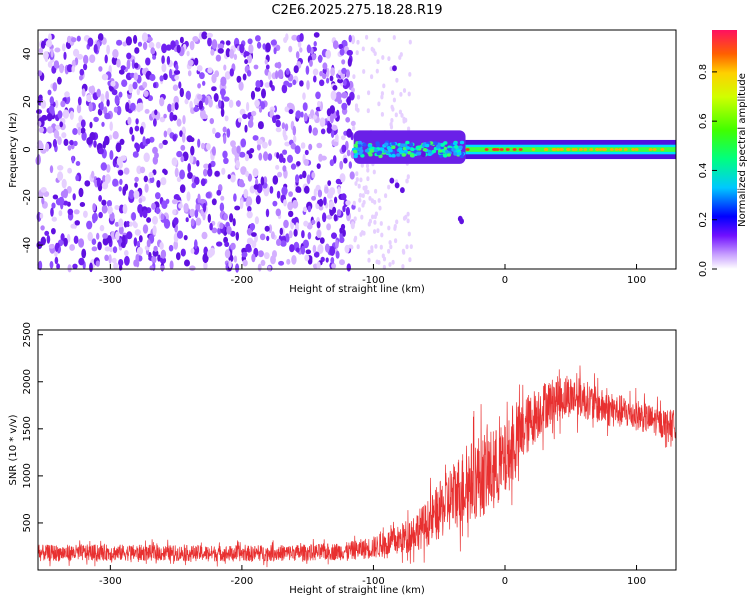 The height and width of the screenshot is (600, 750). Describe the element at coordinates (27, 245) in the screenshot. I see `y-tick-label: -40` at that location.